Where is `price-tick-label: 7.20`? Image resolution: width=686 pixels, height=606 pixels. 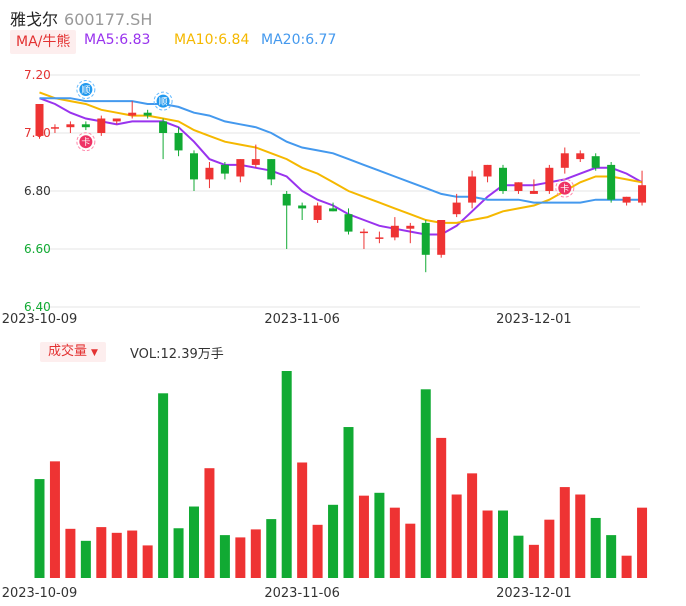
price-tick-label: 7.20 is located at coordinates (37, 75).